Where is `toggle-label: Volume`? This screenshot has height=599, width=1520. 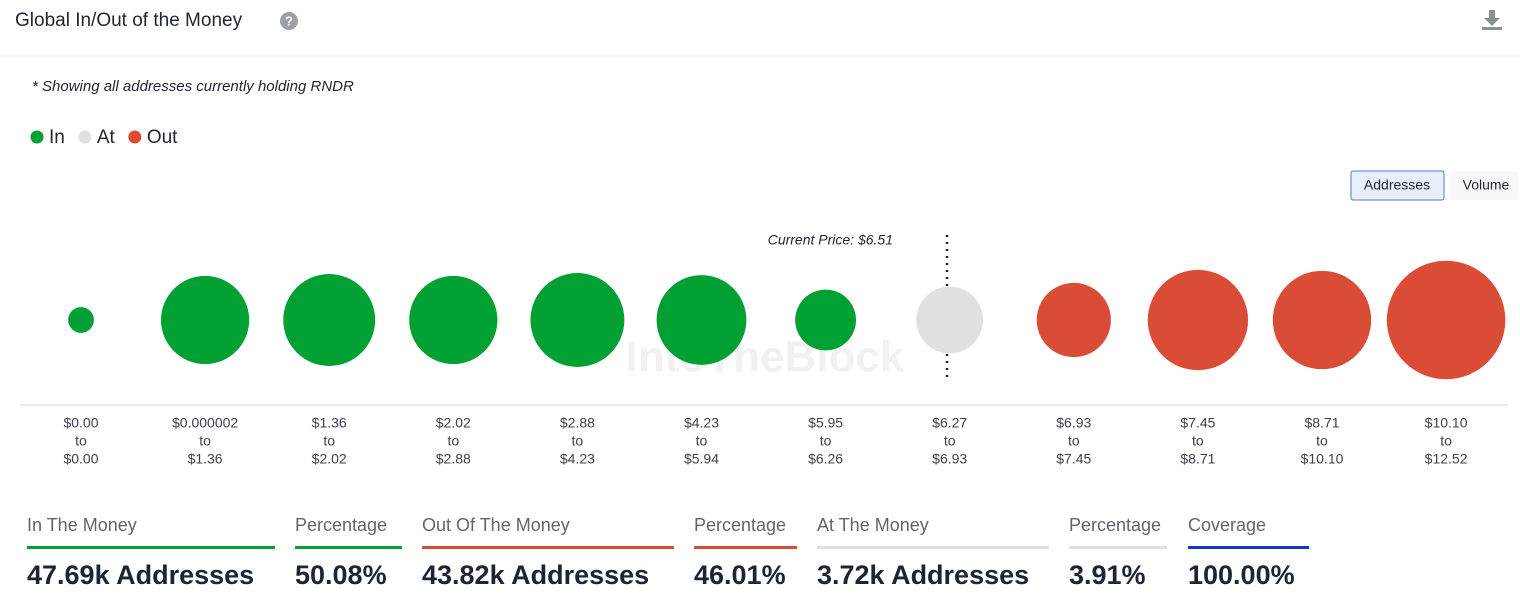
toggle-label: Volume is located at coordinates (1486, 185).